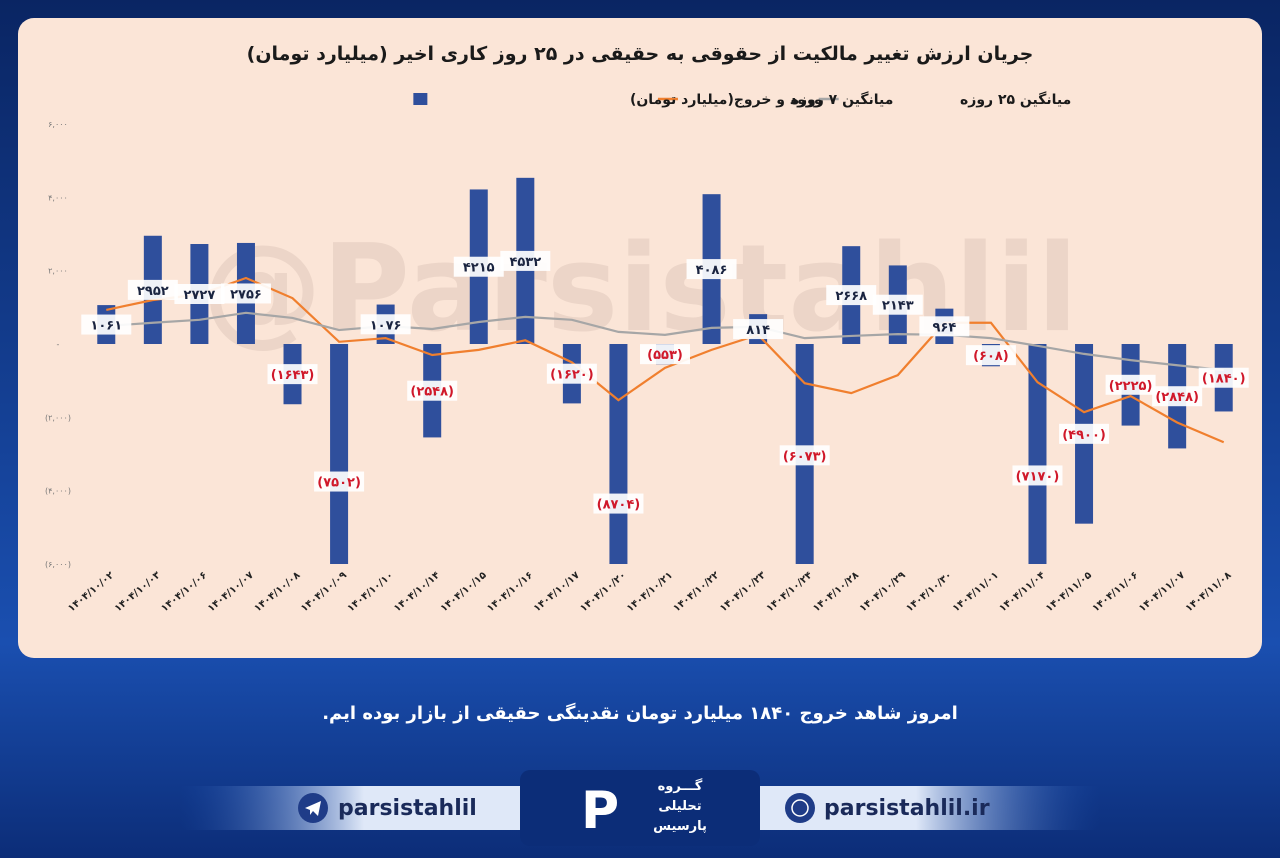  I want to click on value-label: (۶۰۷۳), so click(805, 456).